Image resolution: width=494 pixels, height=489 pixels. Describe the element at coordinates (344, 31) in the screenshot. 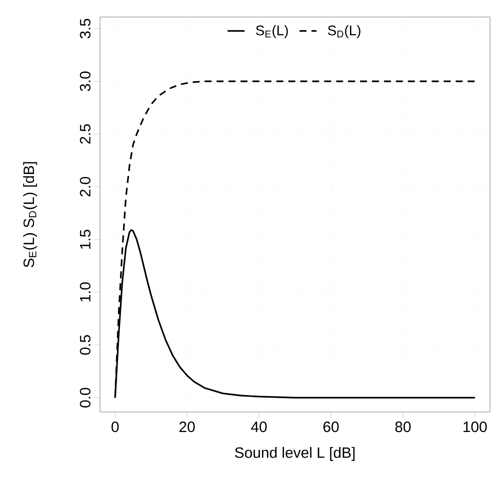

I see `legend-label: S$_{D}$(L)` at that location.